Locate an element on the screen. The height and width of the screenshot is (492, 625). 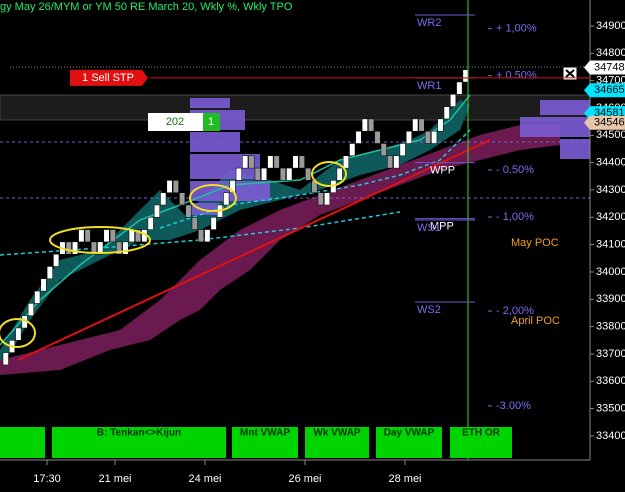
pivot-label: WPP is located at coordinates (442, 171).